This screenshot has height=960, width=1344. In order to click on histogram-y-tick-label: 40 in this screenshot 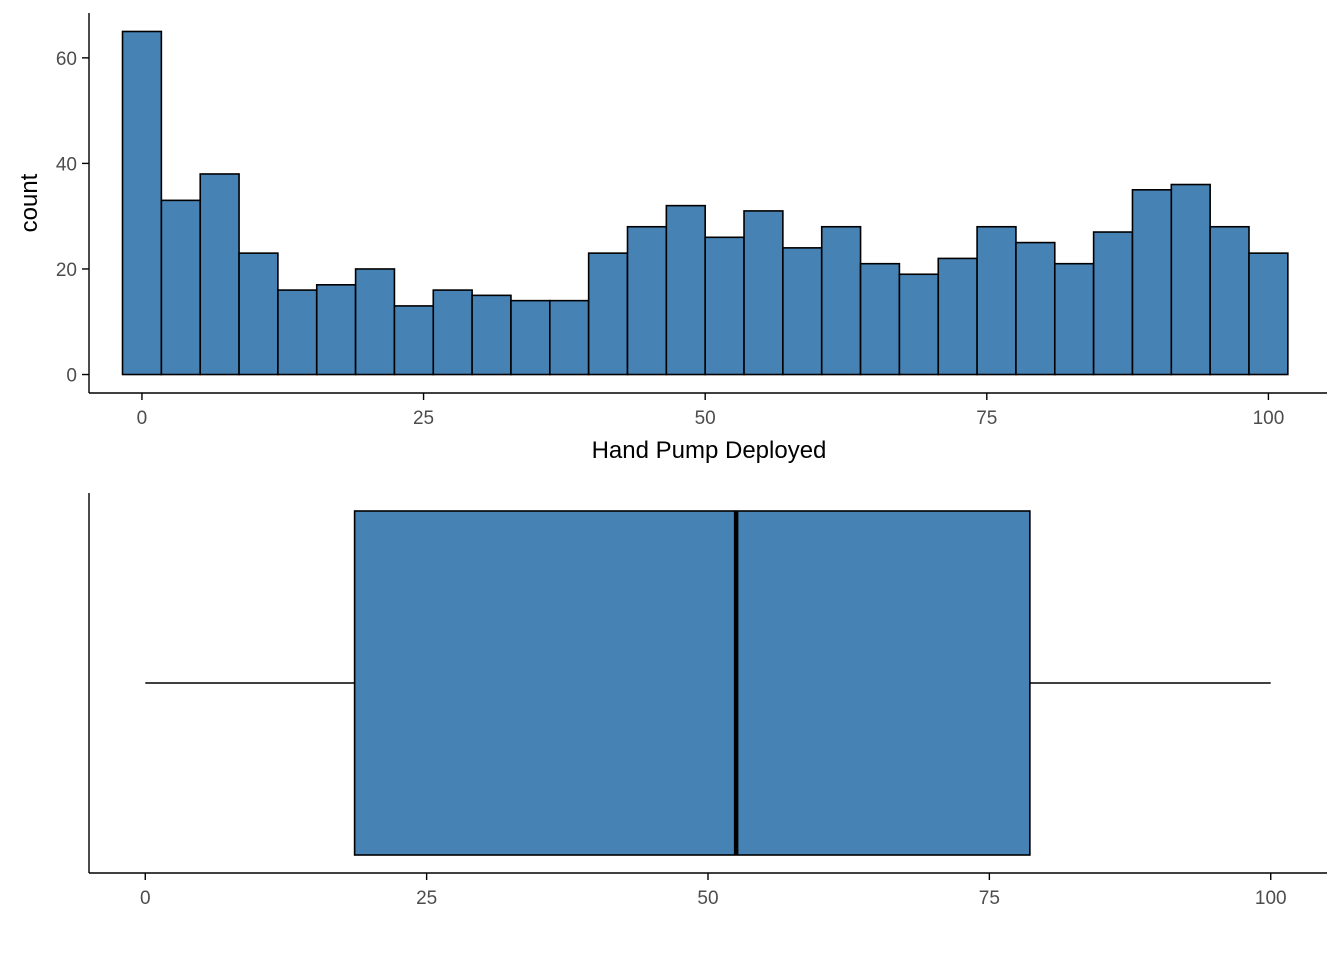, I will do `click(66, 164)`.